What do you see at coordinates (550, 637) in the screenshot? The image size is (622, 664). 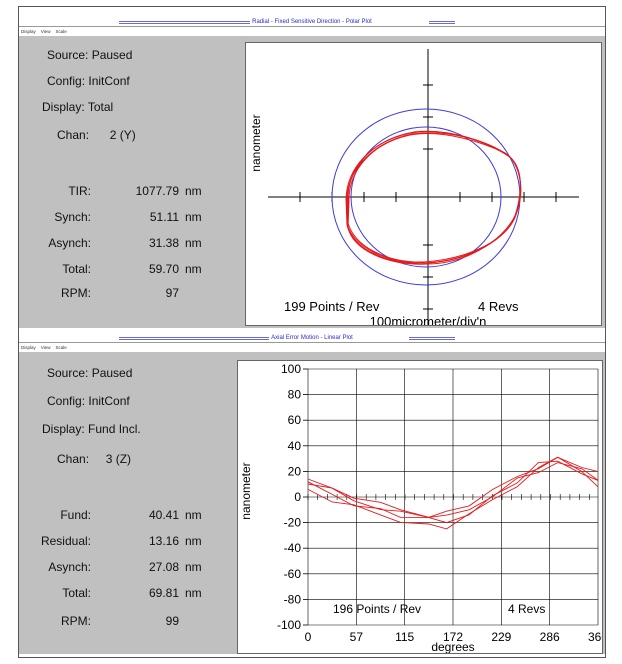 I see `x-tick-label: 286` at bounding box center [550, 637].